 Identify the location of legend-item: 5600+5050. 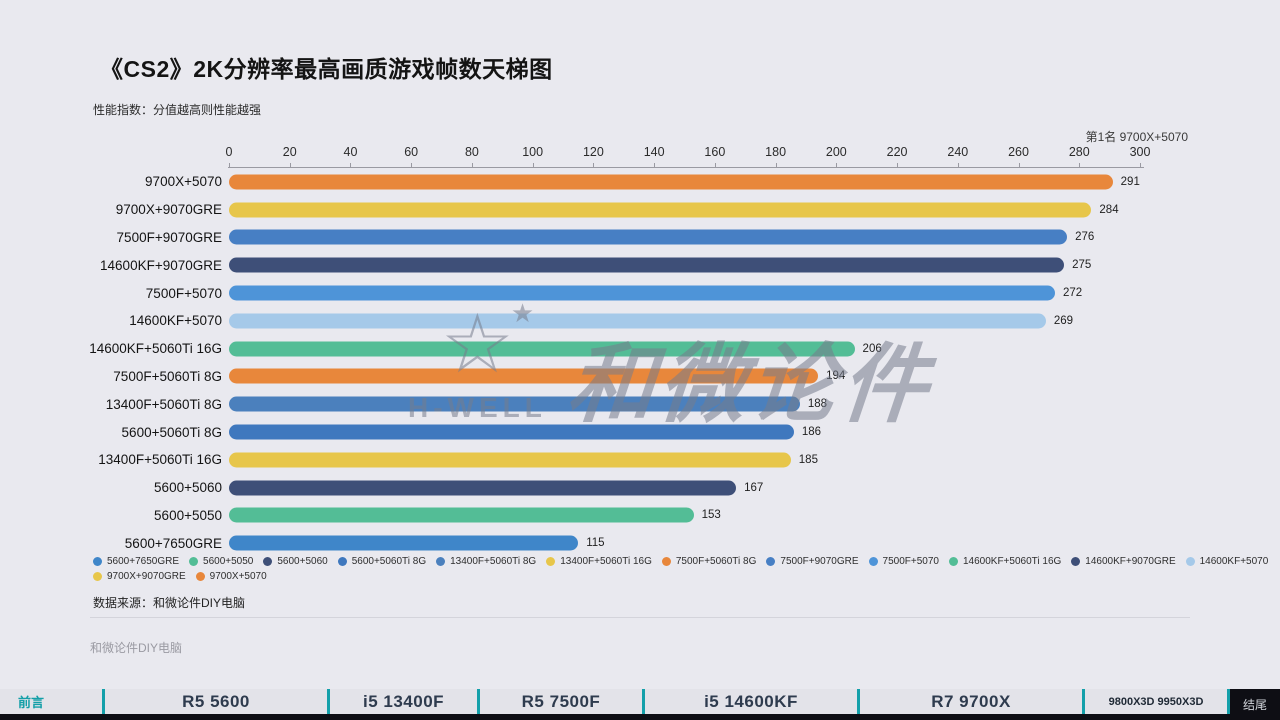
(221, 561).